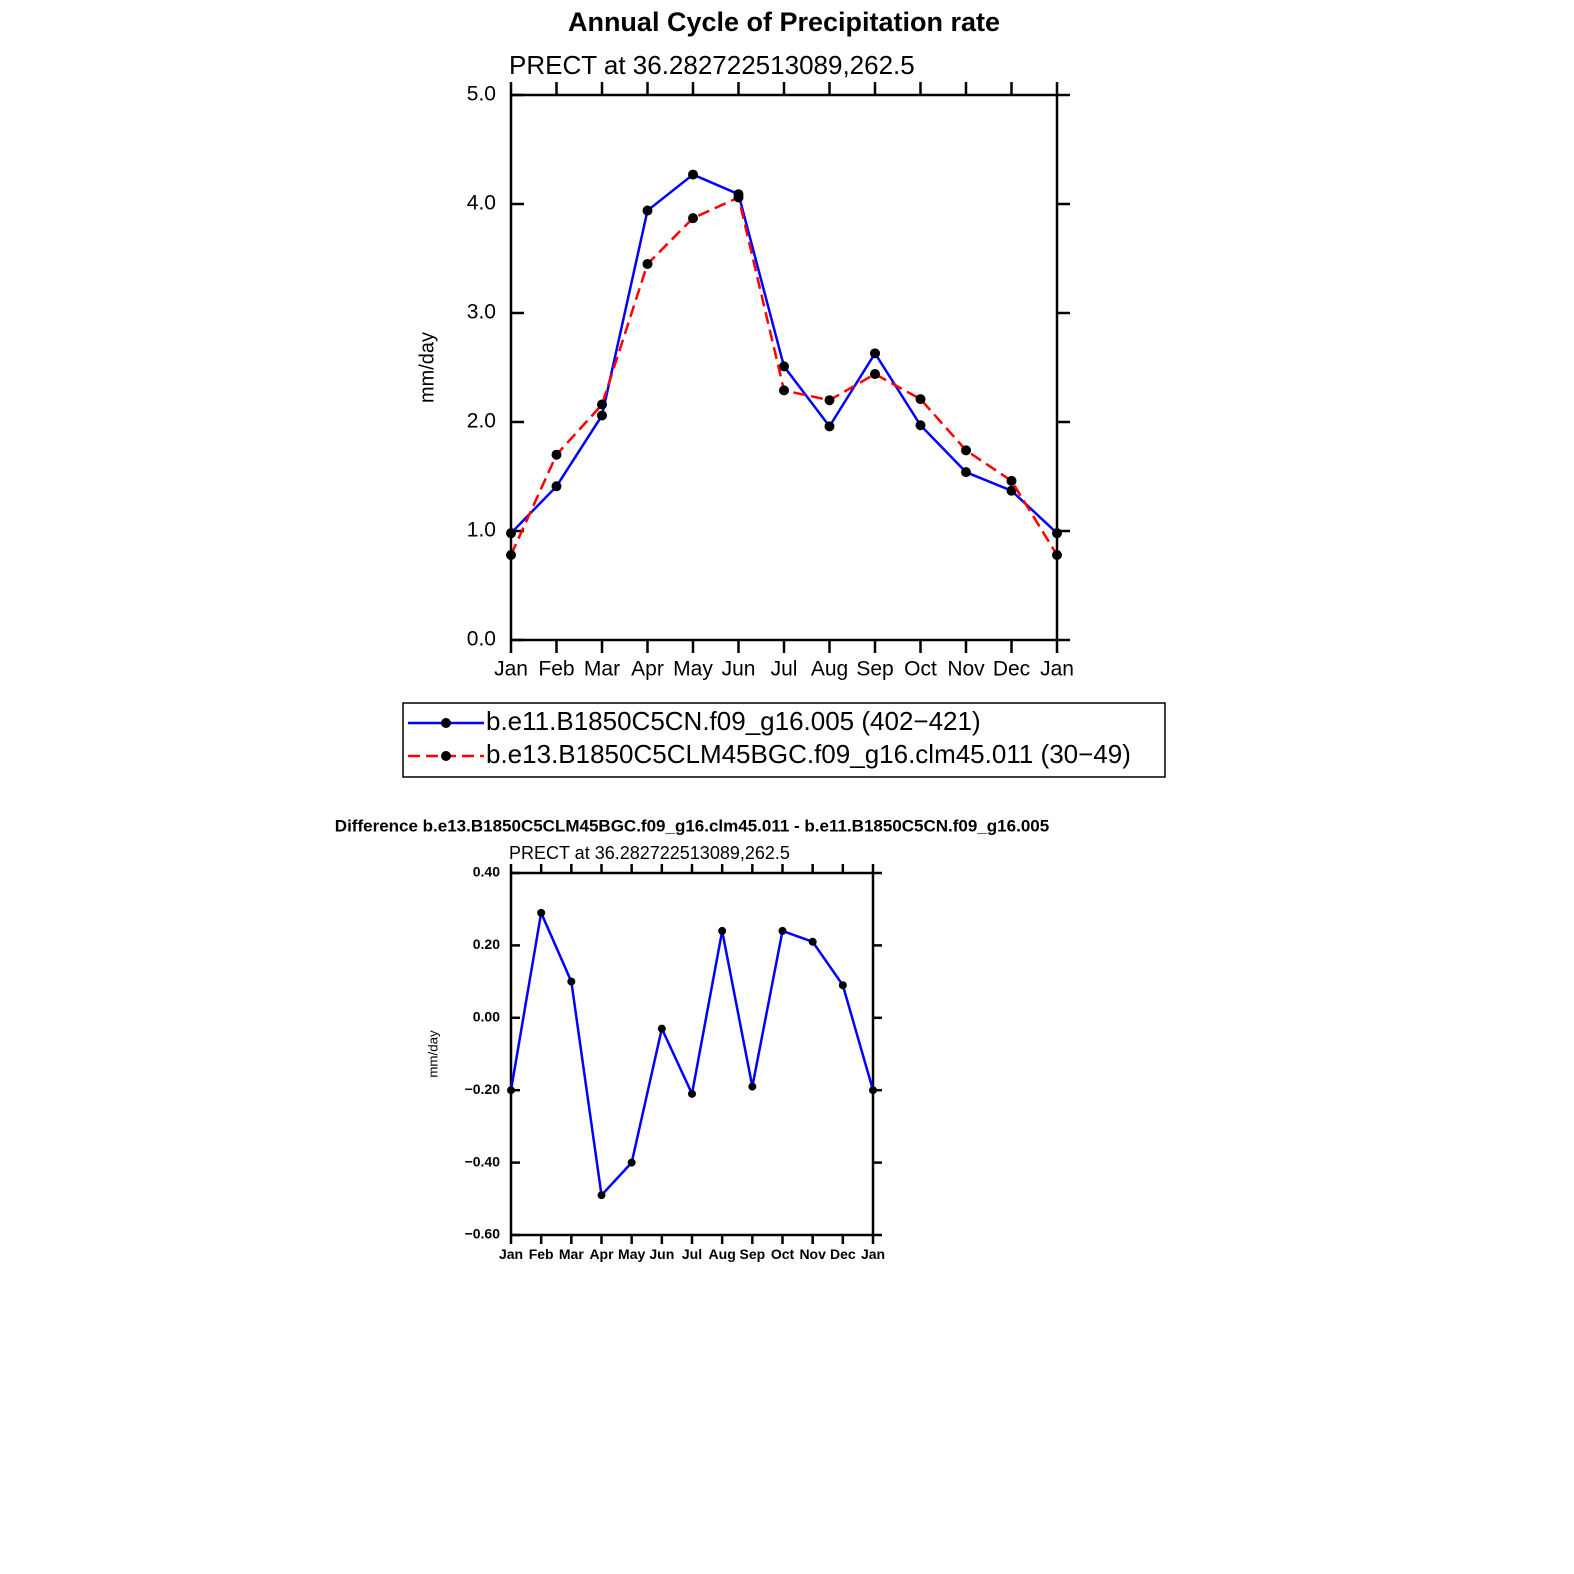  Describe the element at coordinates (481, 94) in the screenshot. I see `y-tick-label: 5.0` at that location.